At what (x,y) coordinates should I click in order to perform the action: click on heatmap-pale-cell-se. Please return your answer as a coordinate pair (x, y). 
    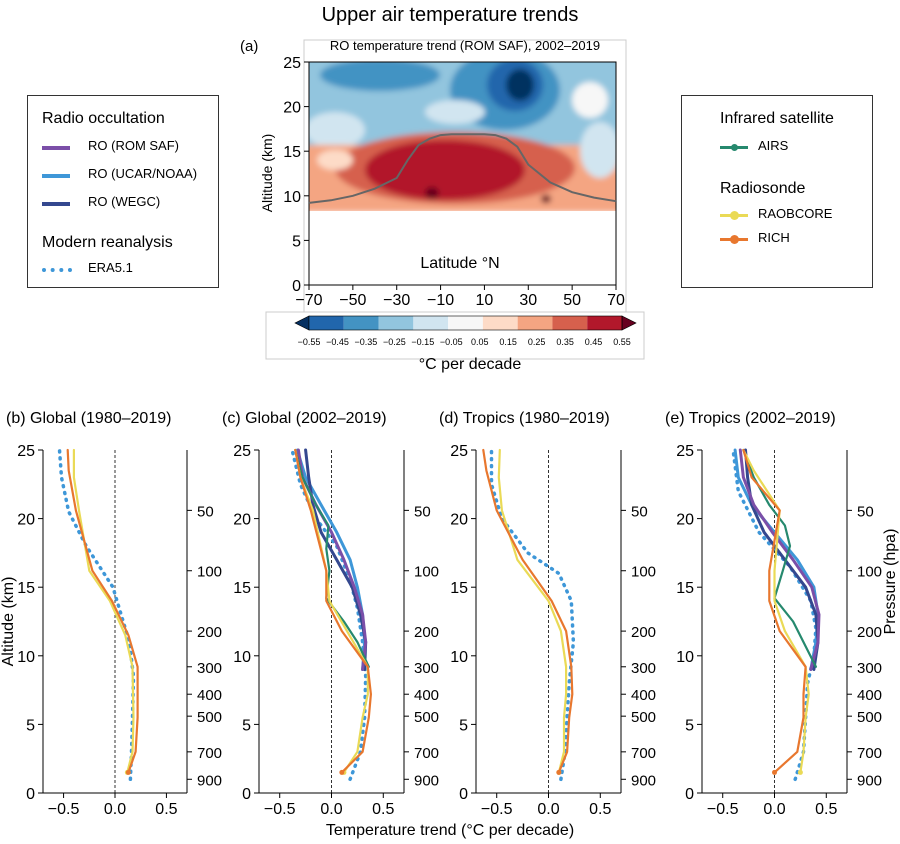
    Looking at the image, I should click on (598, 150).